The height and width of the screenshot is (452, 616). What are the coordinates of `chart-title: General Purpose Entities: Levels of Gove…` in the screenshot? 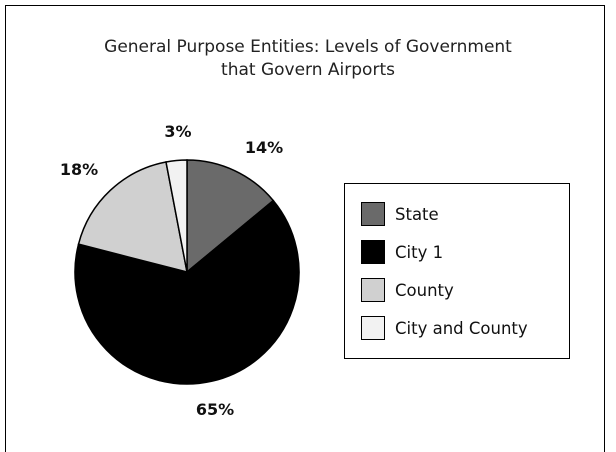 It's located at (308, 59).